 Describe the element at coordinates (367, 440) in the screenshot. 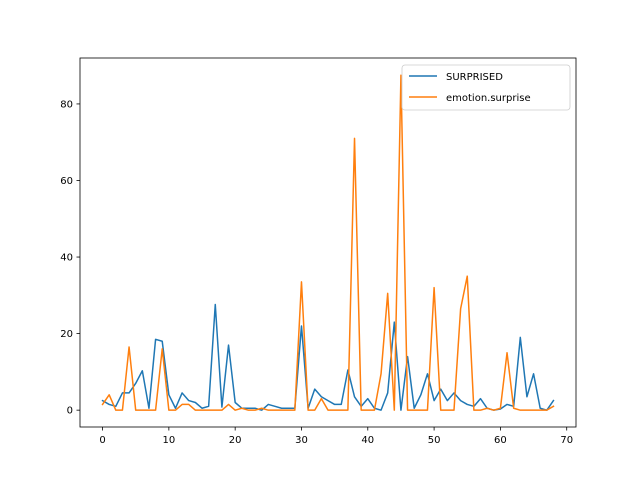

I see `x-tick-label: 40` at that location.